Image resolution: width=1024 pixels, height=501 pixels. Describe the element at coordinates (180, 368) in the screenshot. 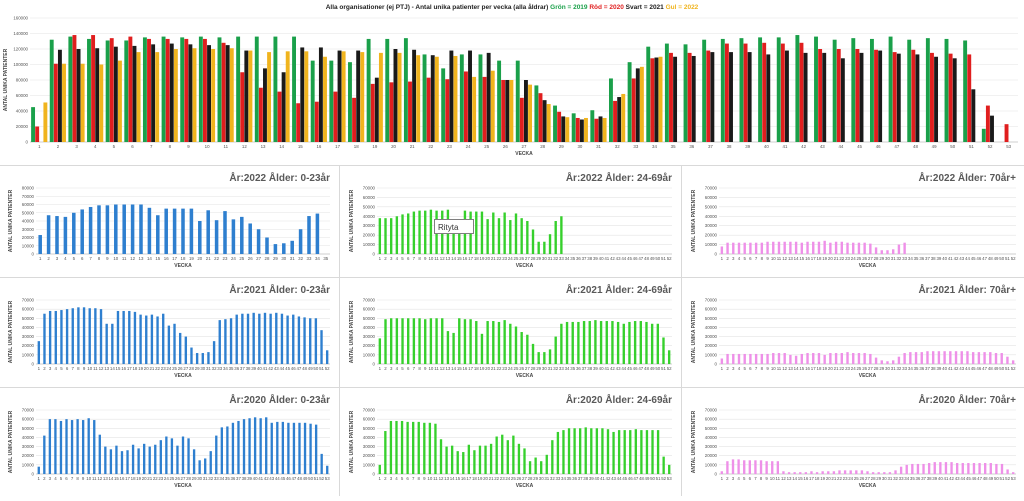

I see `x-tick-label: 26` at that location.